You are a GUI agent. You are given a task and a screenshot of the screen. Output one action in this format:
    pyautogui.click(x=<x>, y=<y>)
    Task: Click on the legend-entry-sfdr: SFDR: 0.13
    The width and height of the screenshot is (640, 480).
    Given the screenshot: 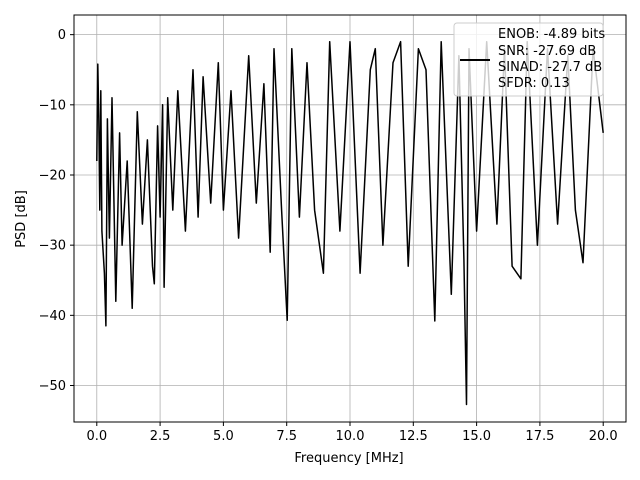 What is the action you would take?
    pyautogui.click(x=534, y=83)
    